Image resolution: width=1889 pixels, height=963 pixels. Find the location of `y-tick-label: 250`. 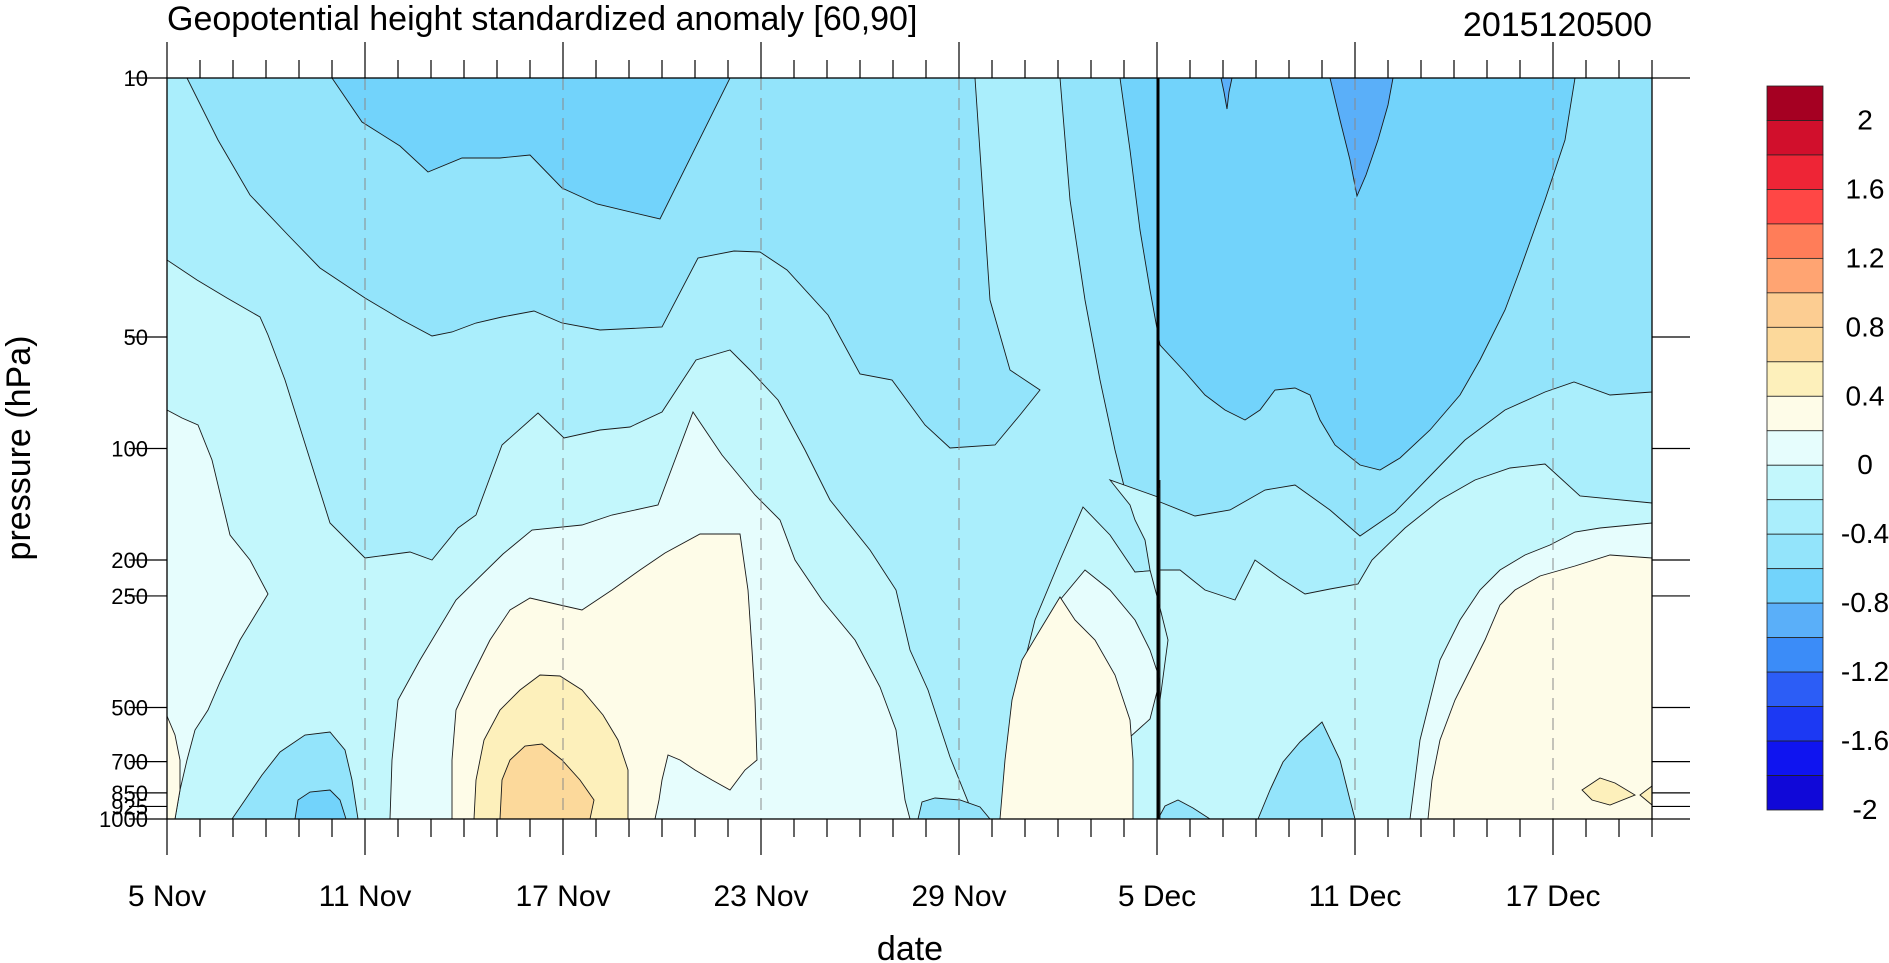

y-tick-label: 250 is located at coordinates (129, 596).